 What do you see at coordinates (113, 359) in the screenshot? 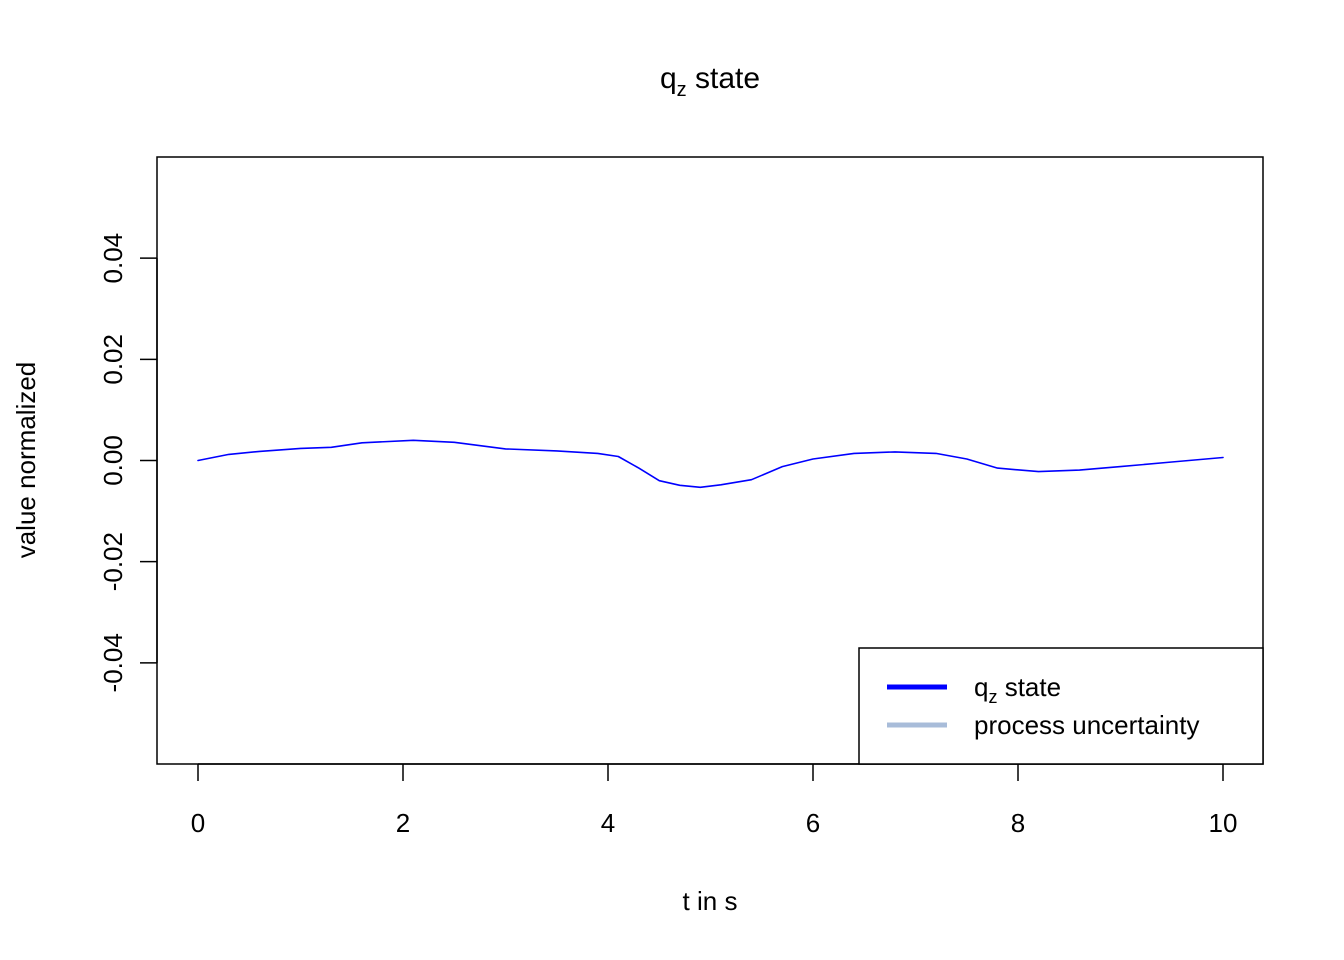
I see `y-tick-label: 0.02` at bounding box center [113, 359].